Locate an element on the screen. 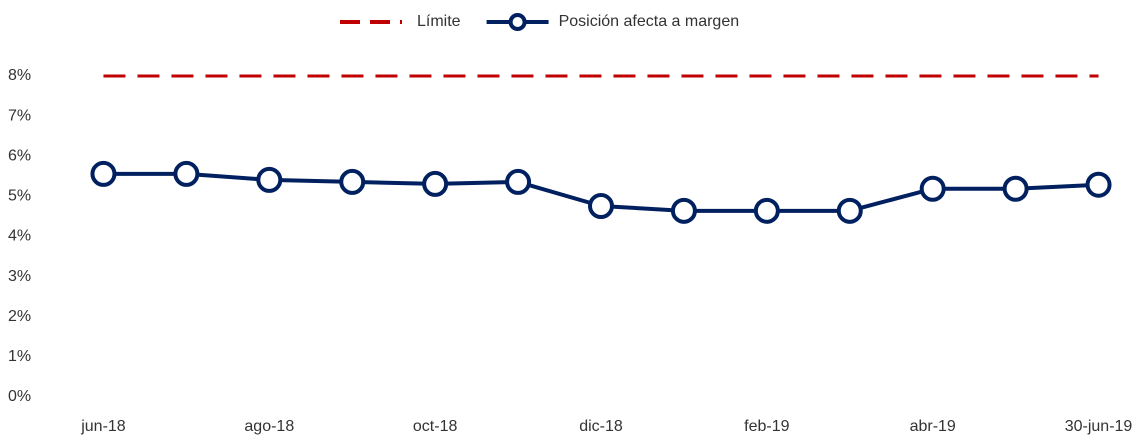  legend-label: Posición afecta a margen is located at coordinates (649, 21).